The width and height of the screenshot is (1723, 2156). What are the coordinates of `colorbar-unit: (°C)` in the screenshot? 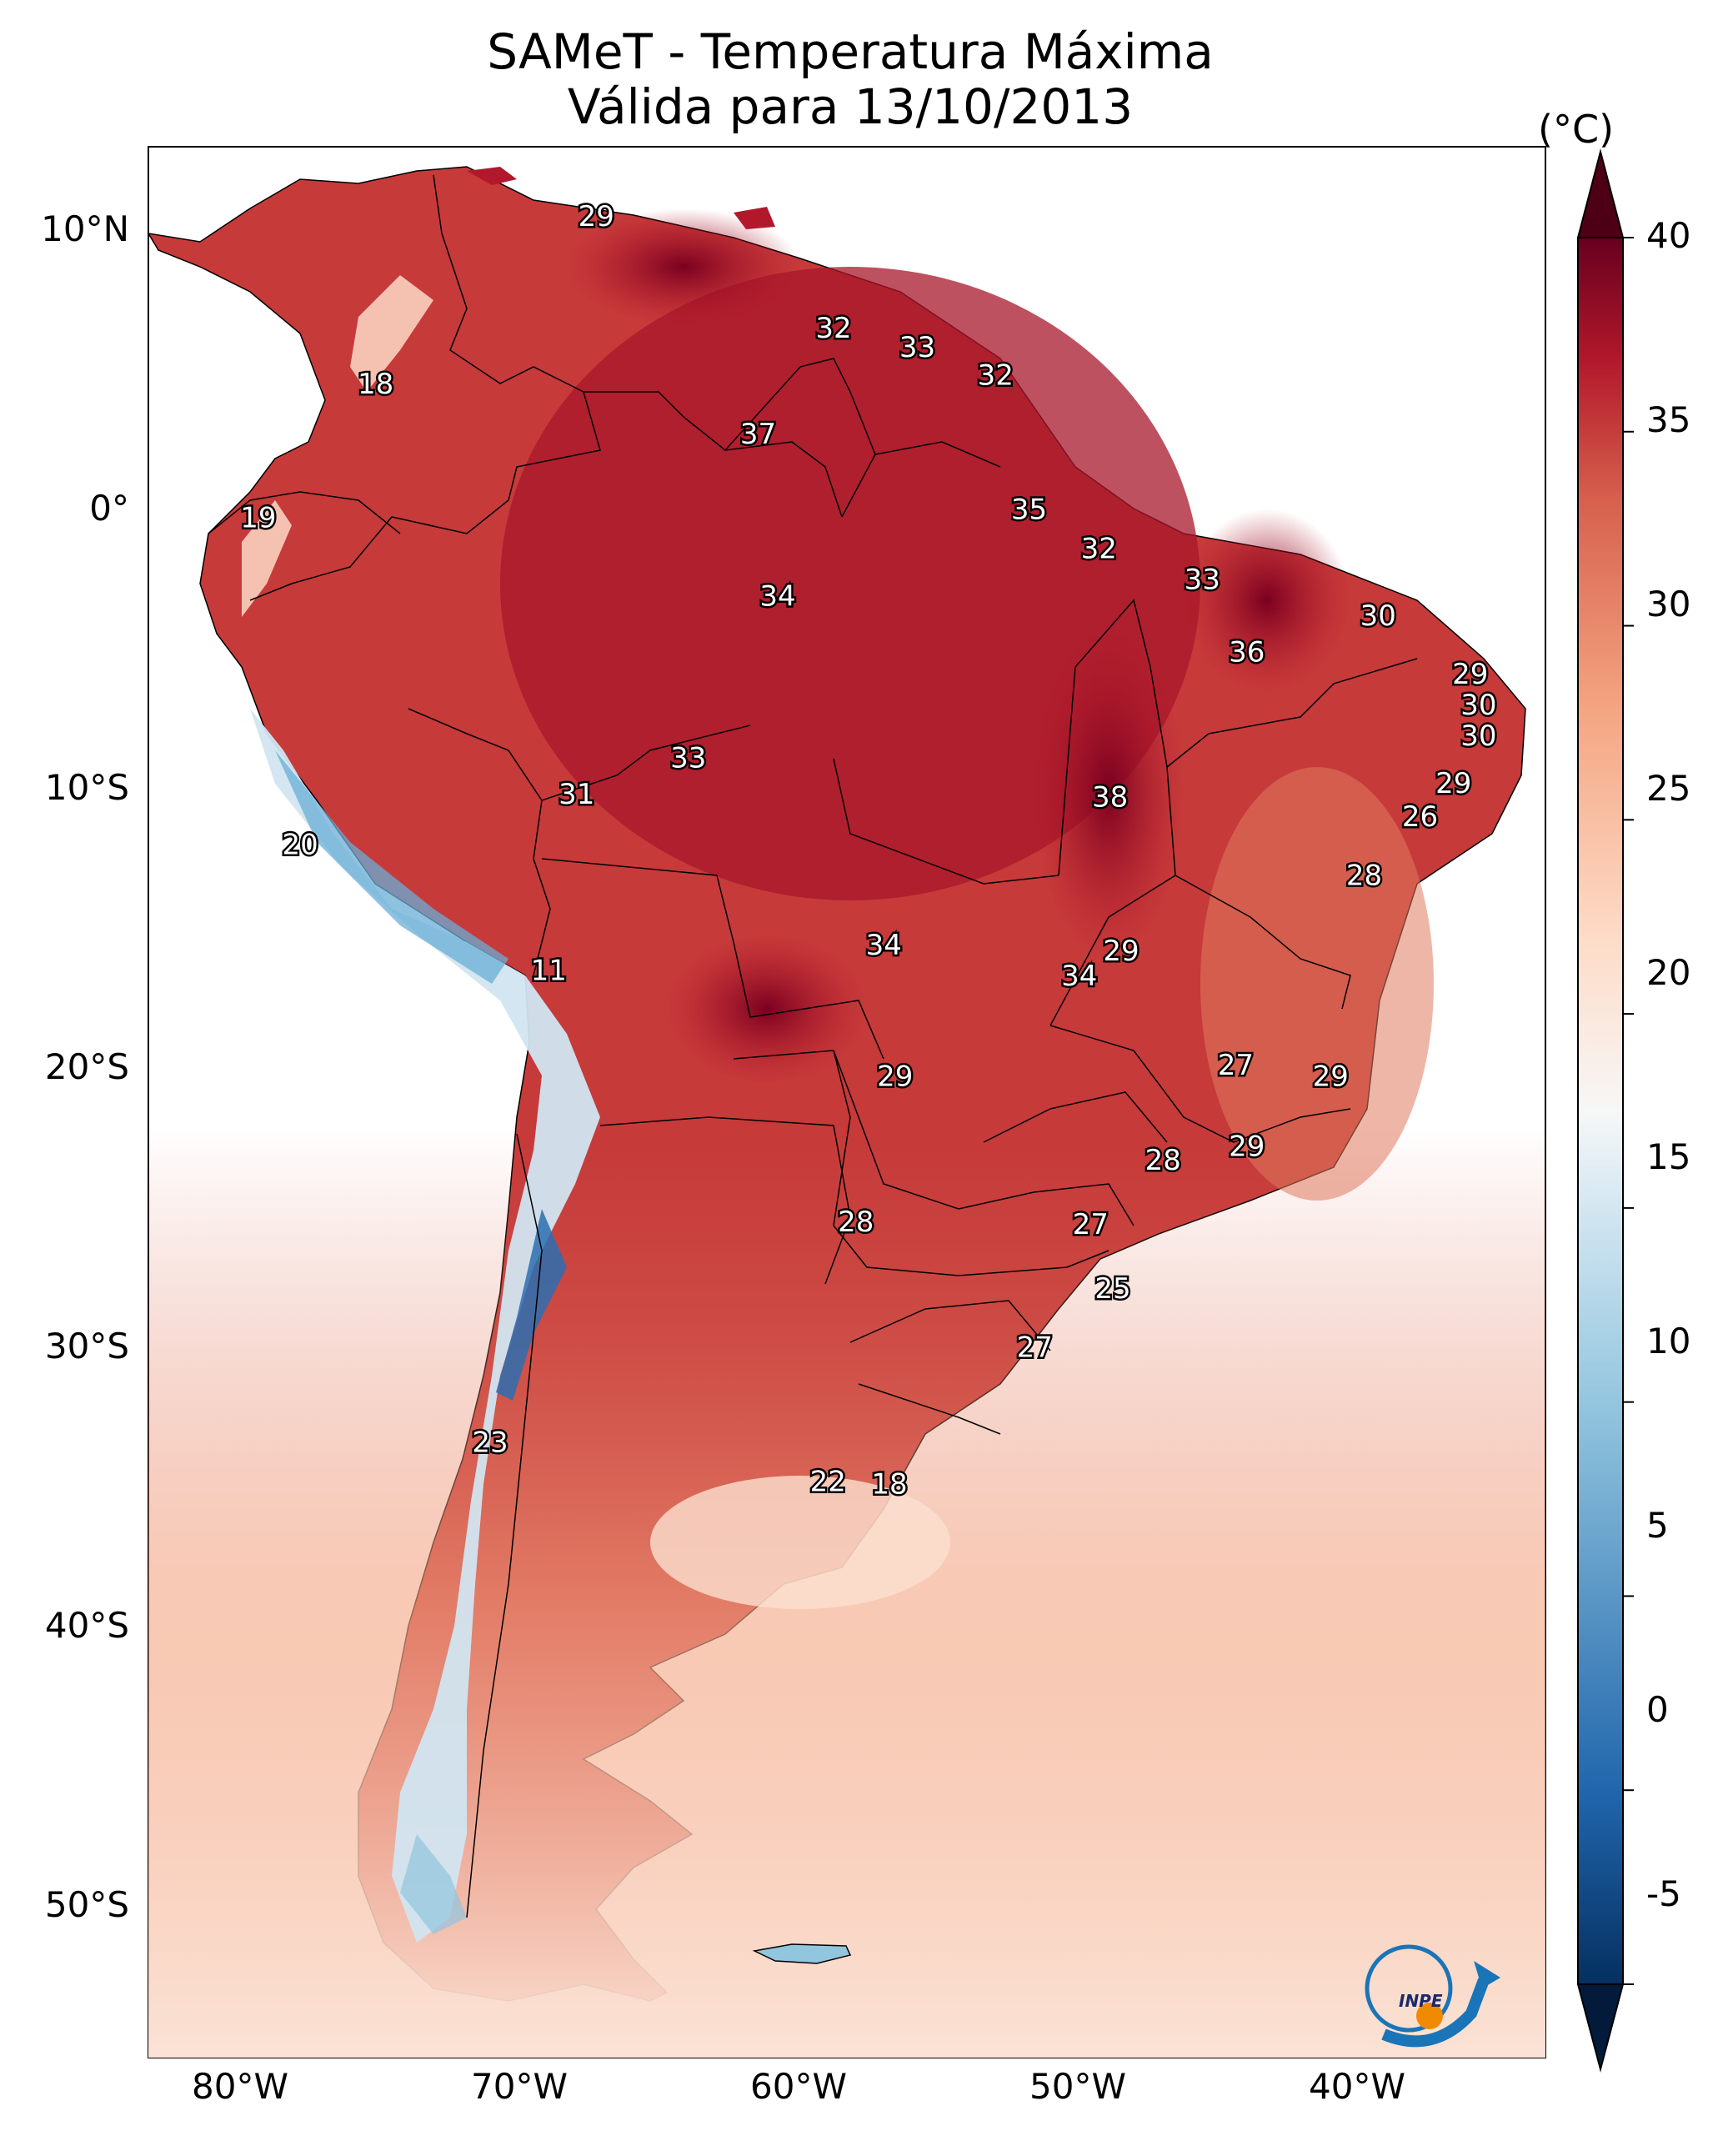 It's located at (1576, 129).